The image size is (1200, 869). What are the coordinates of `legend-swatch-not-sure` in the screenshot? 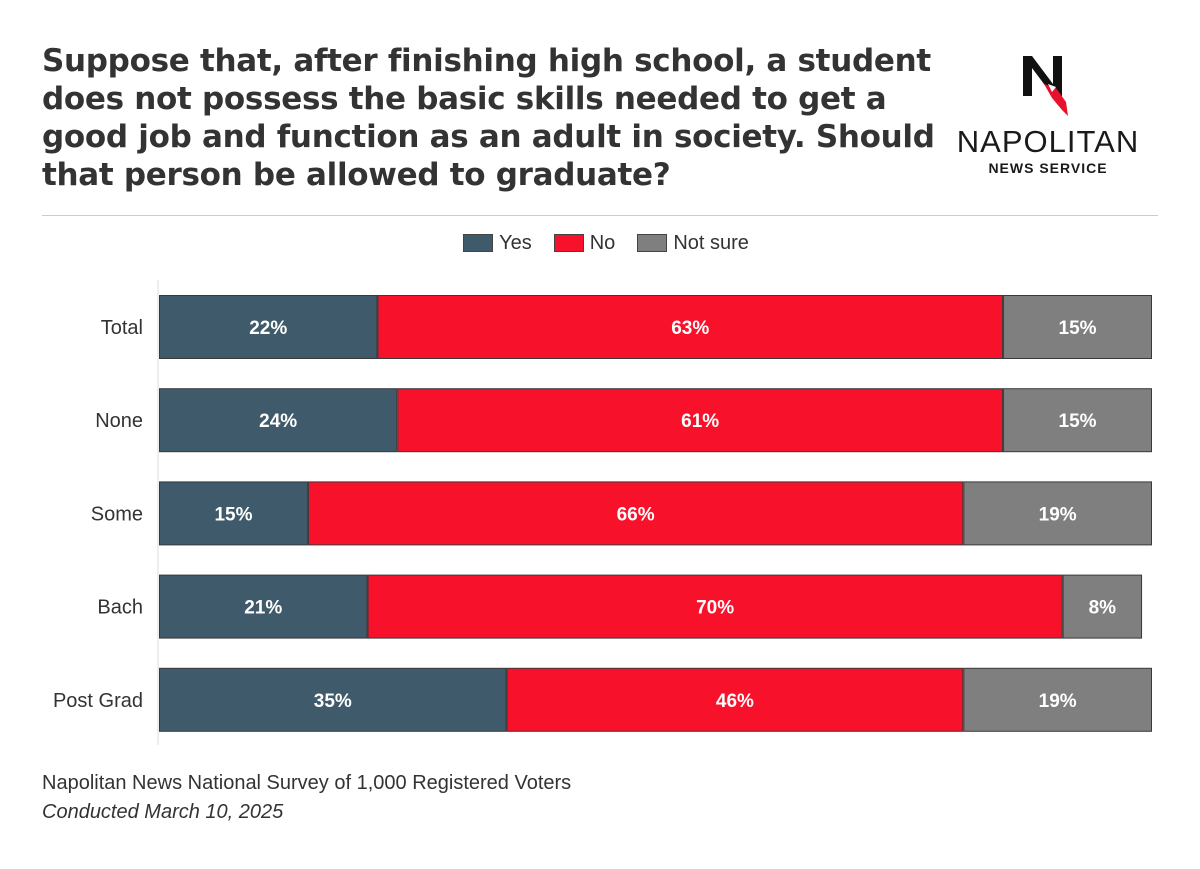 It's located at (652, 243).